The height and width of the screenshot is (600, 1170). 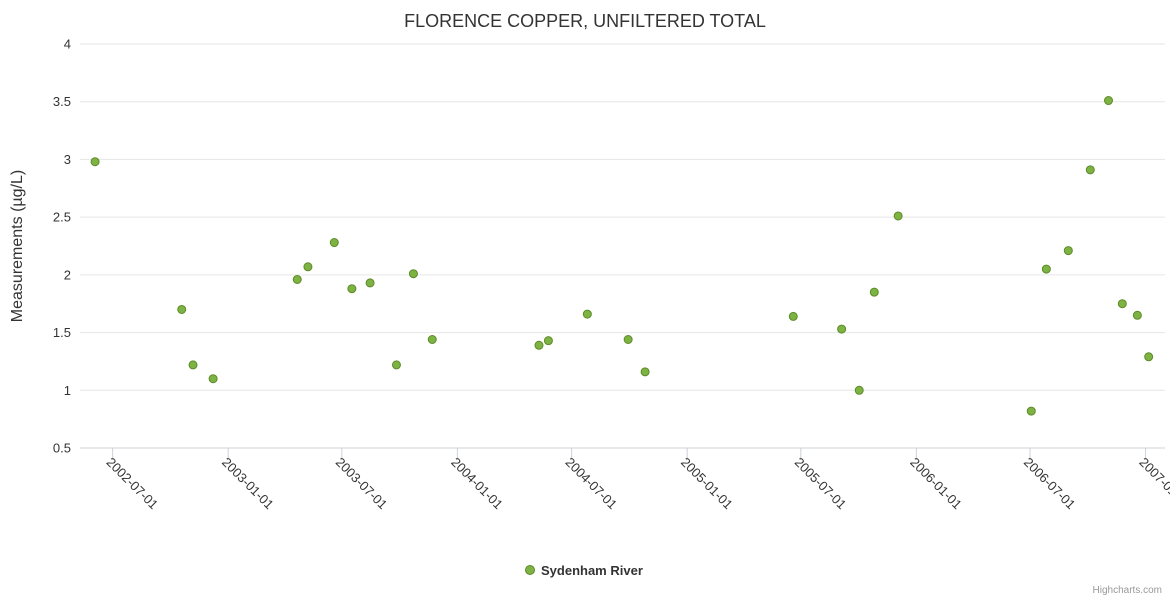 What do you see at coordinates (585, 21) in the screenshot?
I see `chart-title: FLORENCE COPPER, UNFILTERED TOTAL` at bounding box center [585, 21].